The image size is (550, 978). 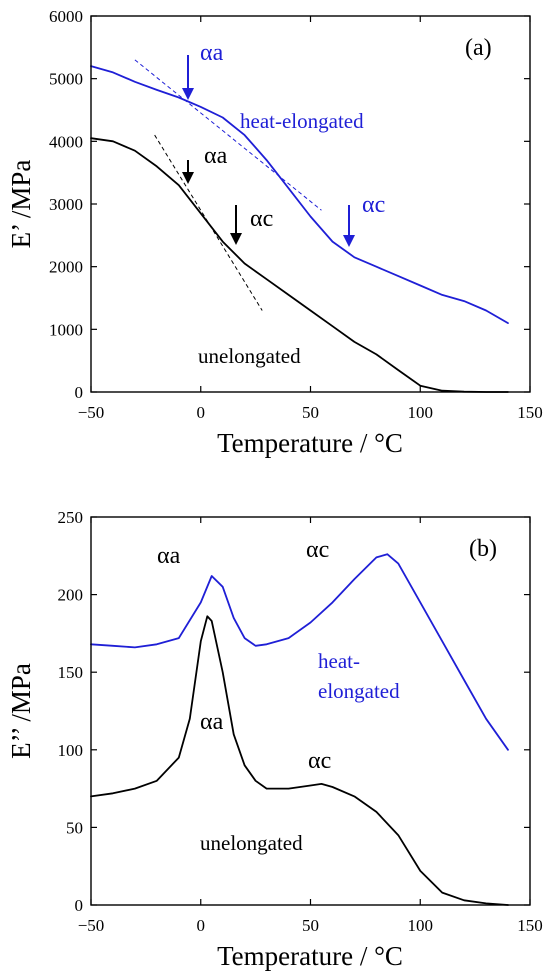 I want to click on panel-a-ytick-label: 0, so click(x=79, y=392).